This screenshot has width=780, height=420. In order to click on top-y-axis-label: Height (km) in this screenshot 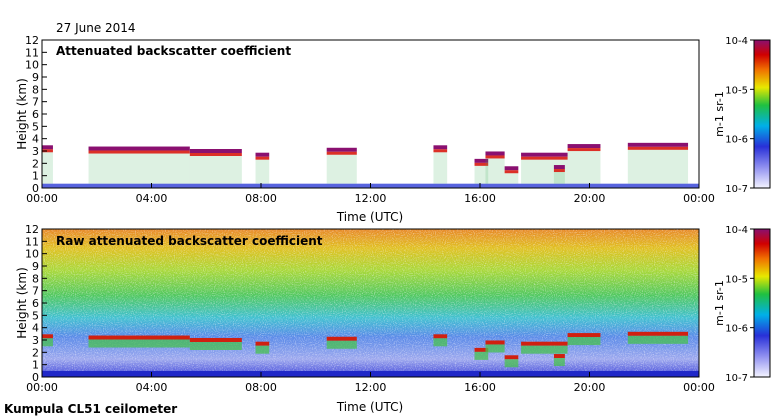, I will do `click(22, 113)`.